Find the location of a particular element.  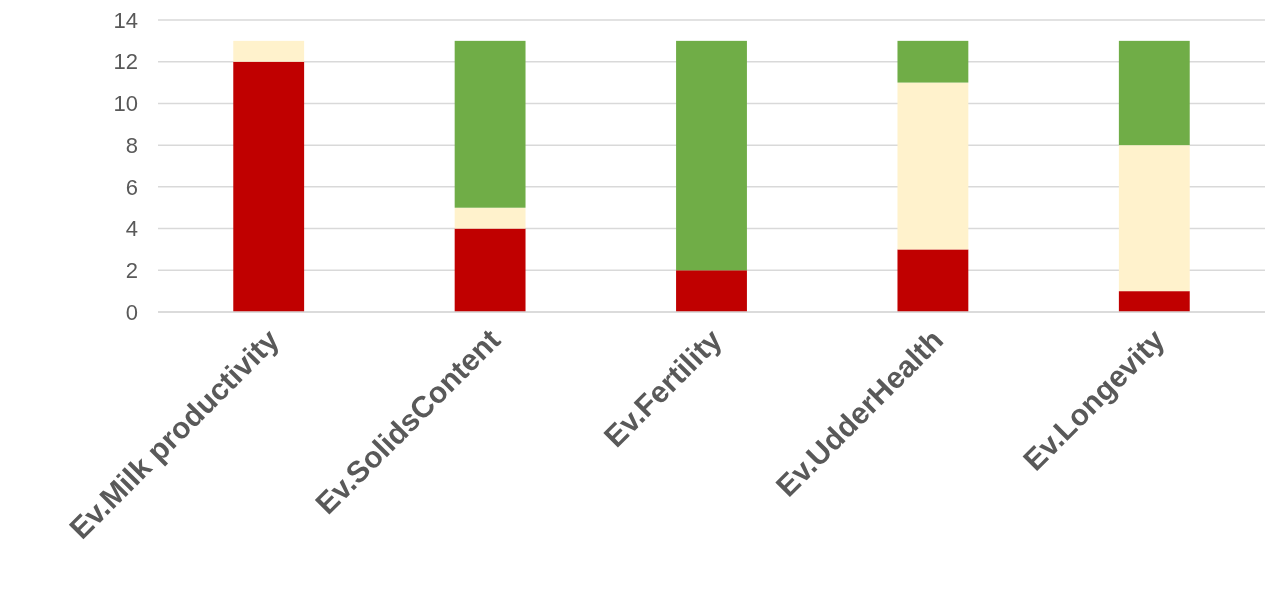

y-tick-label: 6 is located at coordinates (131, 187).